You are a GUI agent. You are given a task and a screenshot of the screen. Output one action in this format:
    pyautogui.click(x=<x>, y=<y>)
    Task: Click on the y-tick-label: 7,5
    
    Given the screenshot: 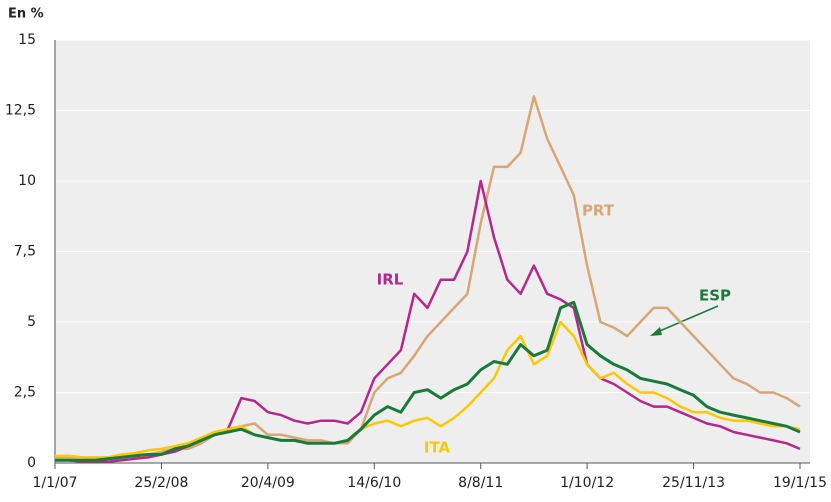 What is the action you would take?
    pyautogui.click(x=25, y=252)
    